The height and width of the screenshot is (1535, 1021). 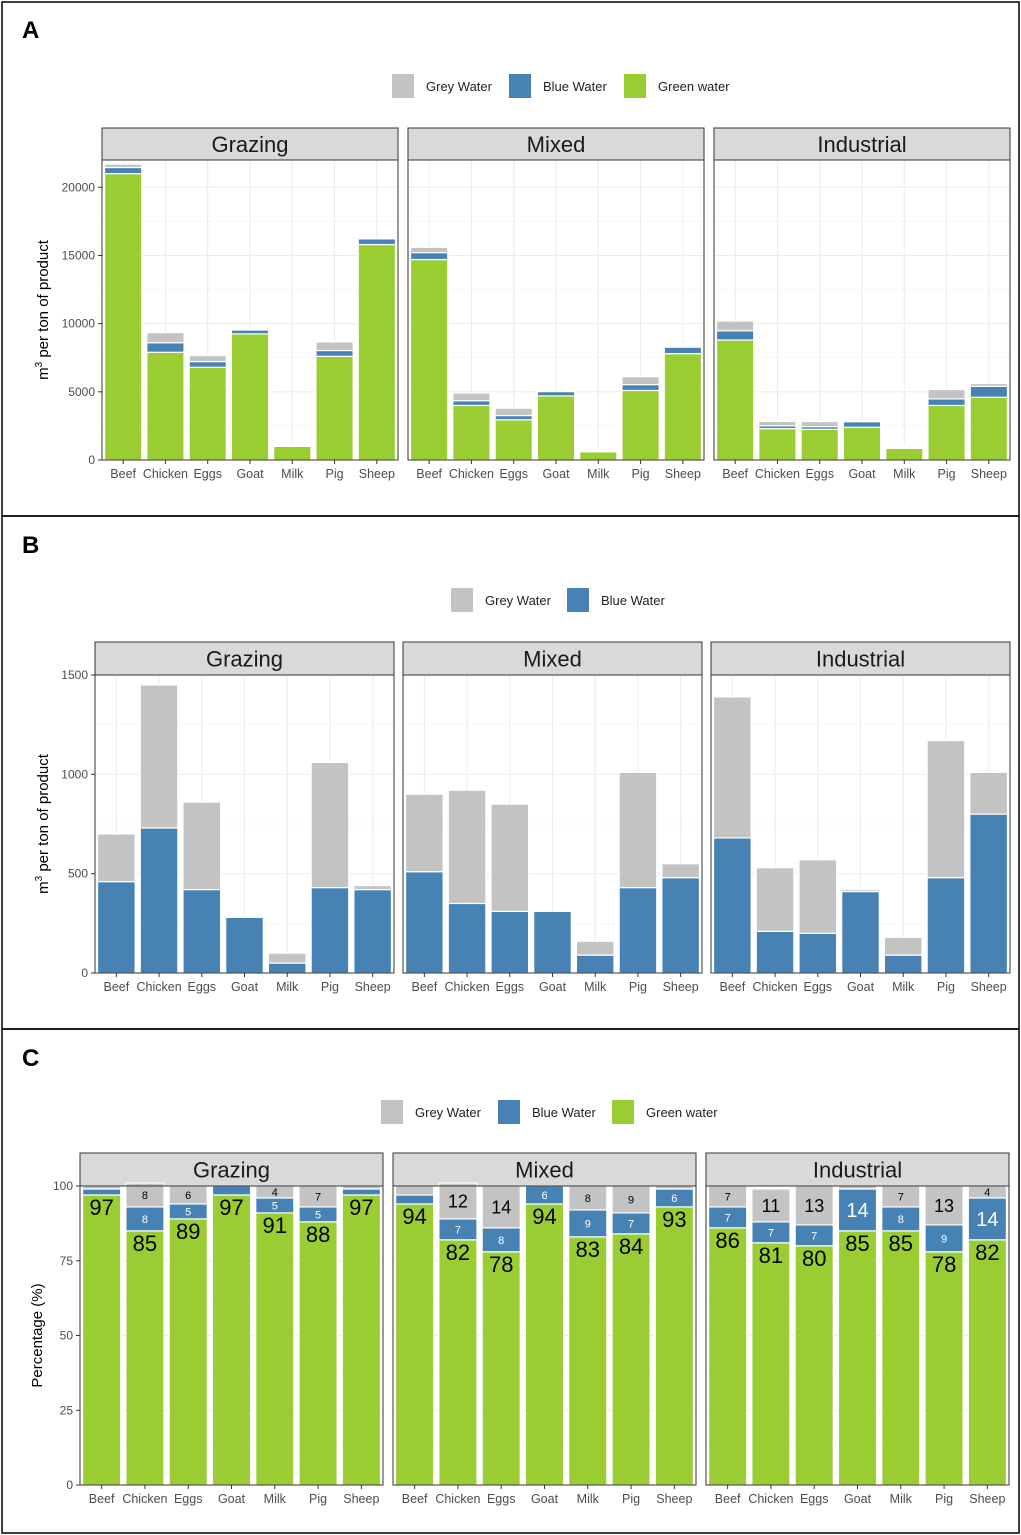 I want to click on y-tick-label: 75, so click(x=67, y=1261).